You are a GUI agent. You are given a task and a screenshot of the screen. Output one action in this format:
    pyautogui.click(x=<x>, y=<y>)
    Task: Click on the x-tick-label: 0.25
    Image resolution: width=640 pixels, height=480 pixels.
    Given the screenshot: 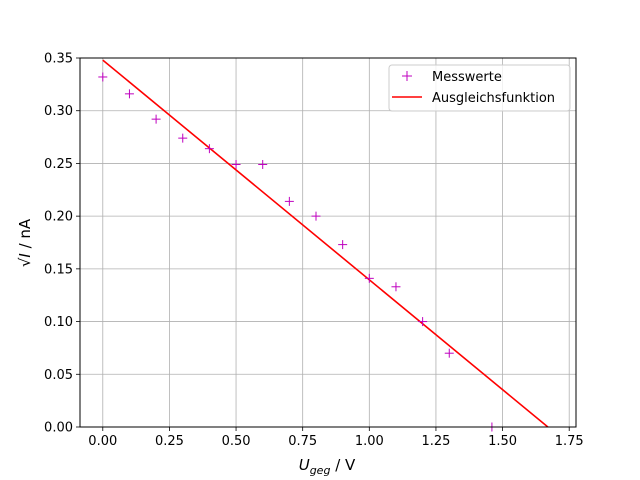 What is the action you would take?
    pyautogui.click(x=169, y=441)
    